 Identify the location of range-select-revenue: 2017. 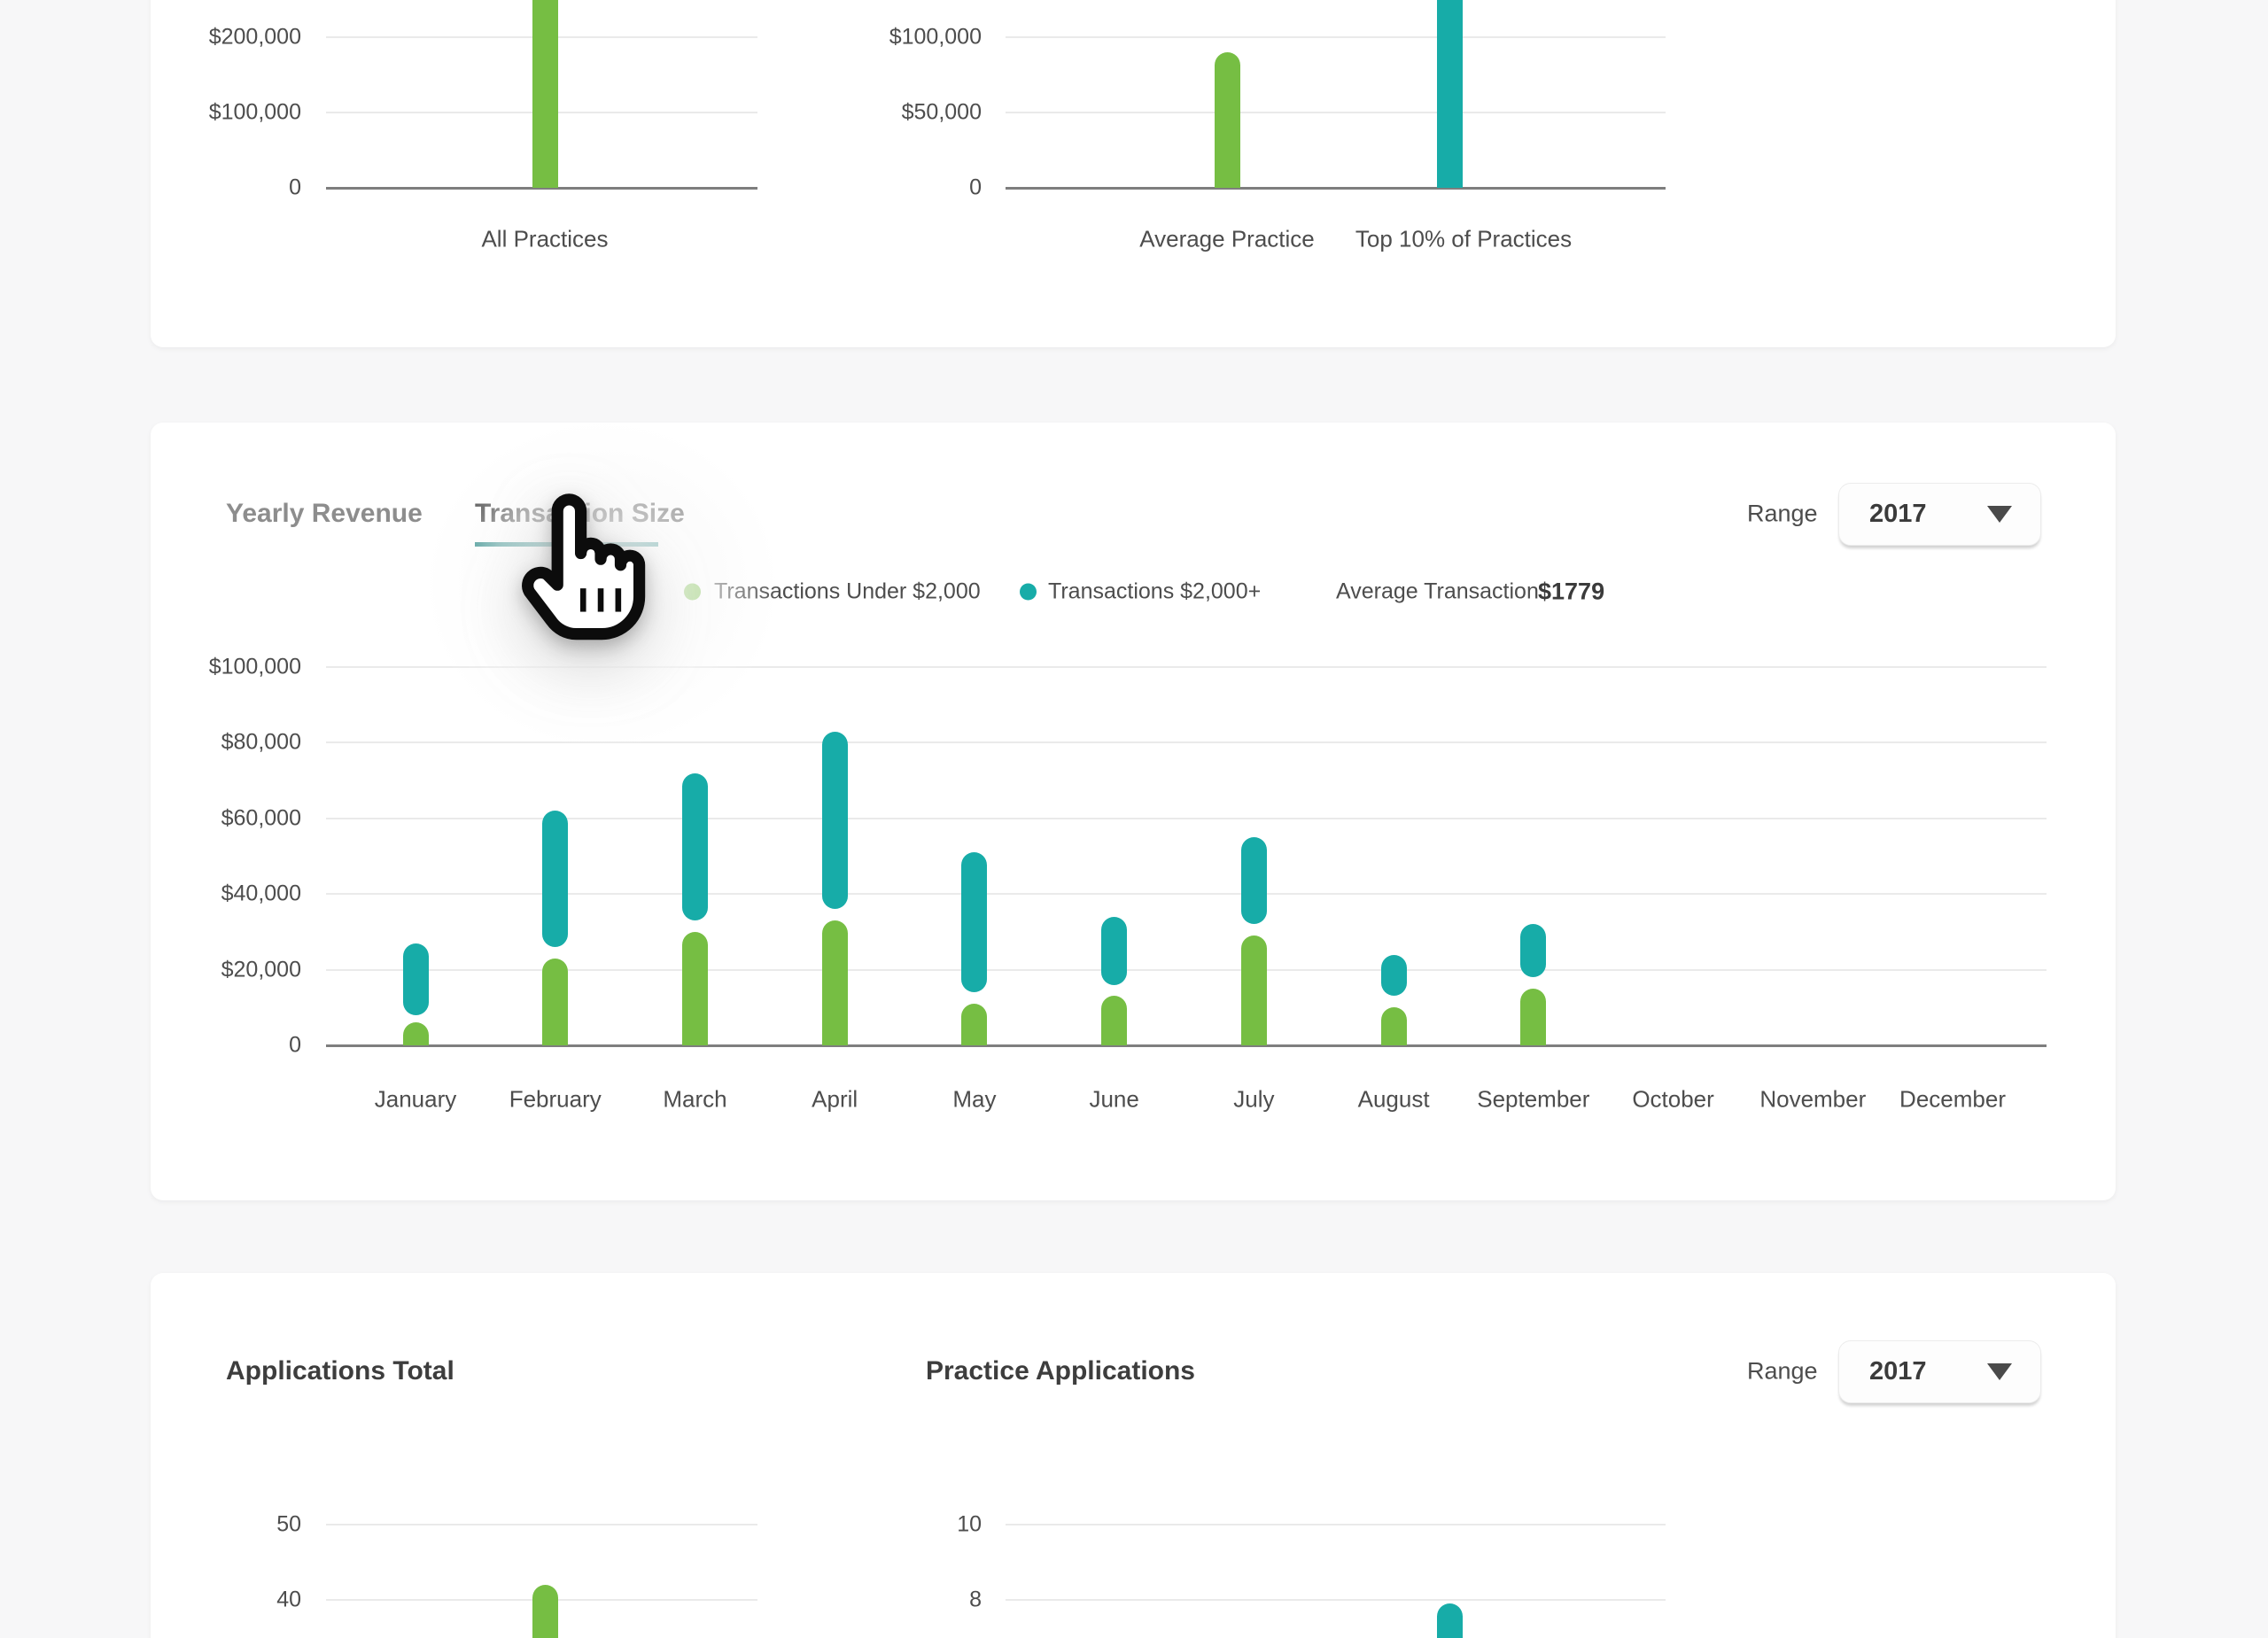
(1939, 514).